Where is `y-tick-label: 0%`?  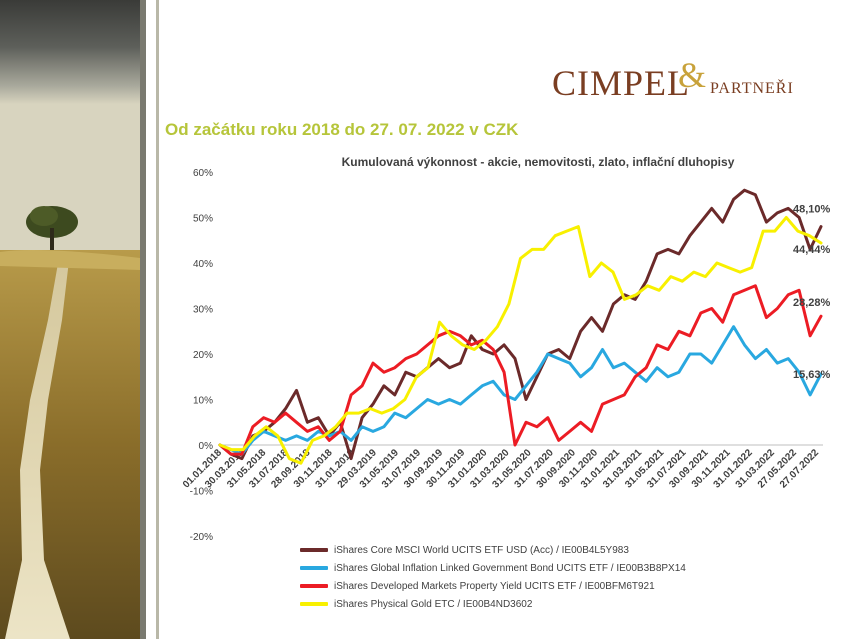
y-tick-label: 0% is located at coordinates (206, 446).